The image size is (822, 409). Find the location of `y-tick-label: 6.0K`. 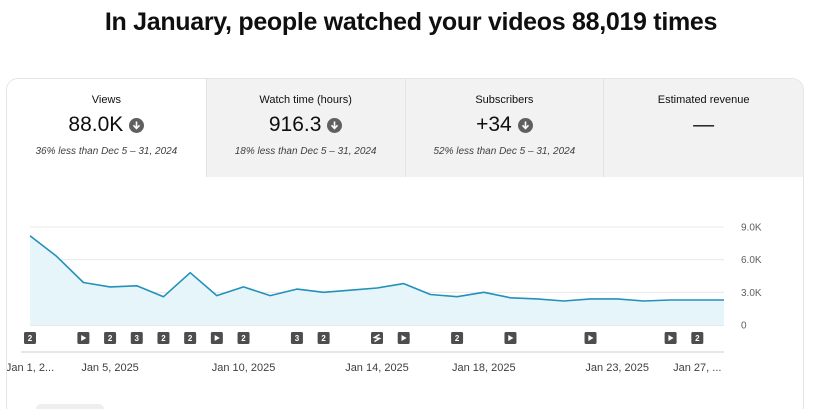

y-tick-label: 6.0K is located at coordinates (751, 260).